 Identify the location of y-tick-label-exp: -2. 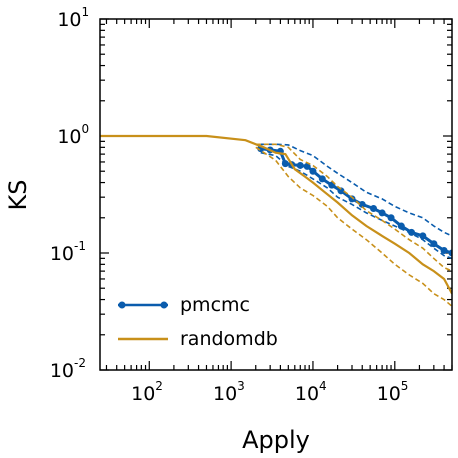
(80, 363).